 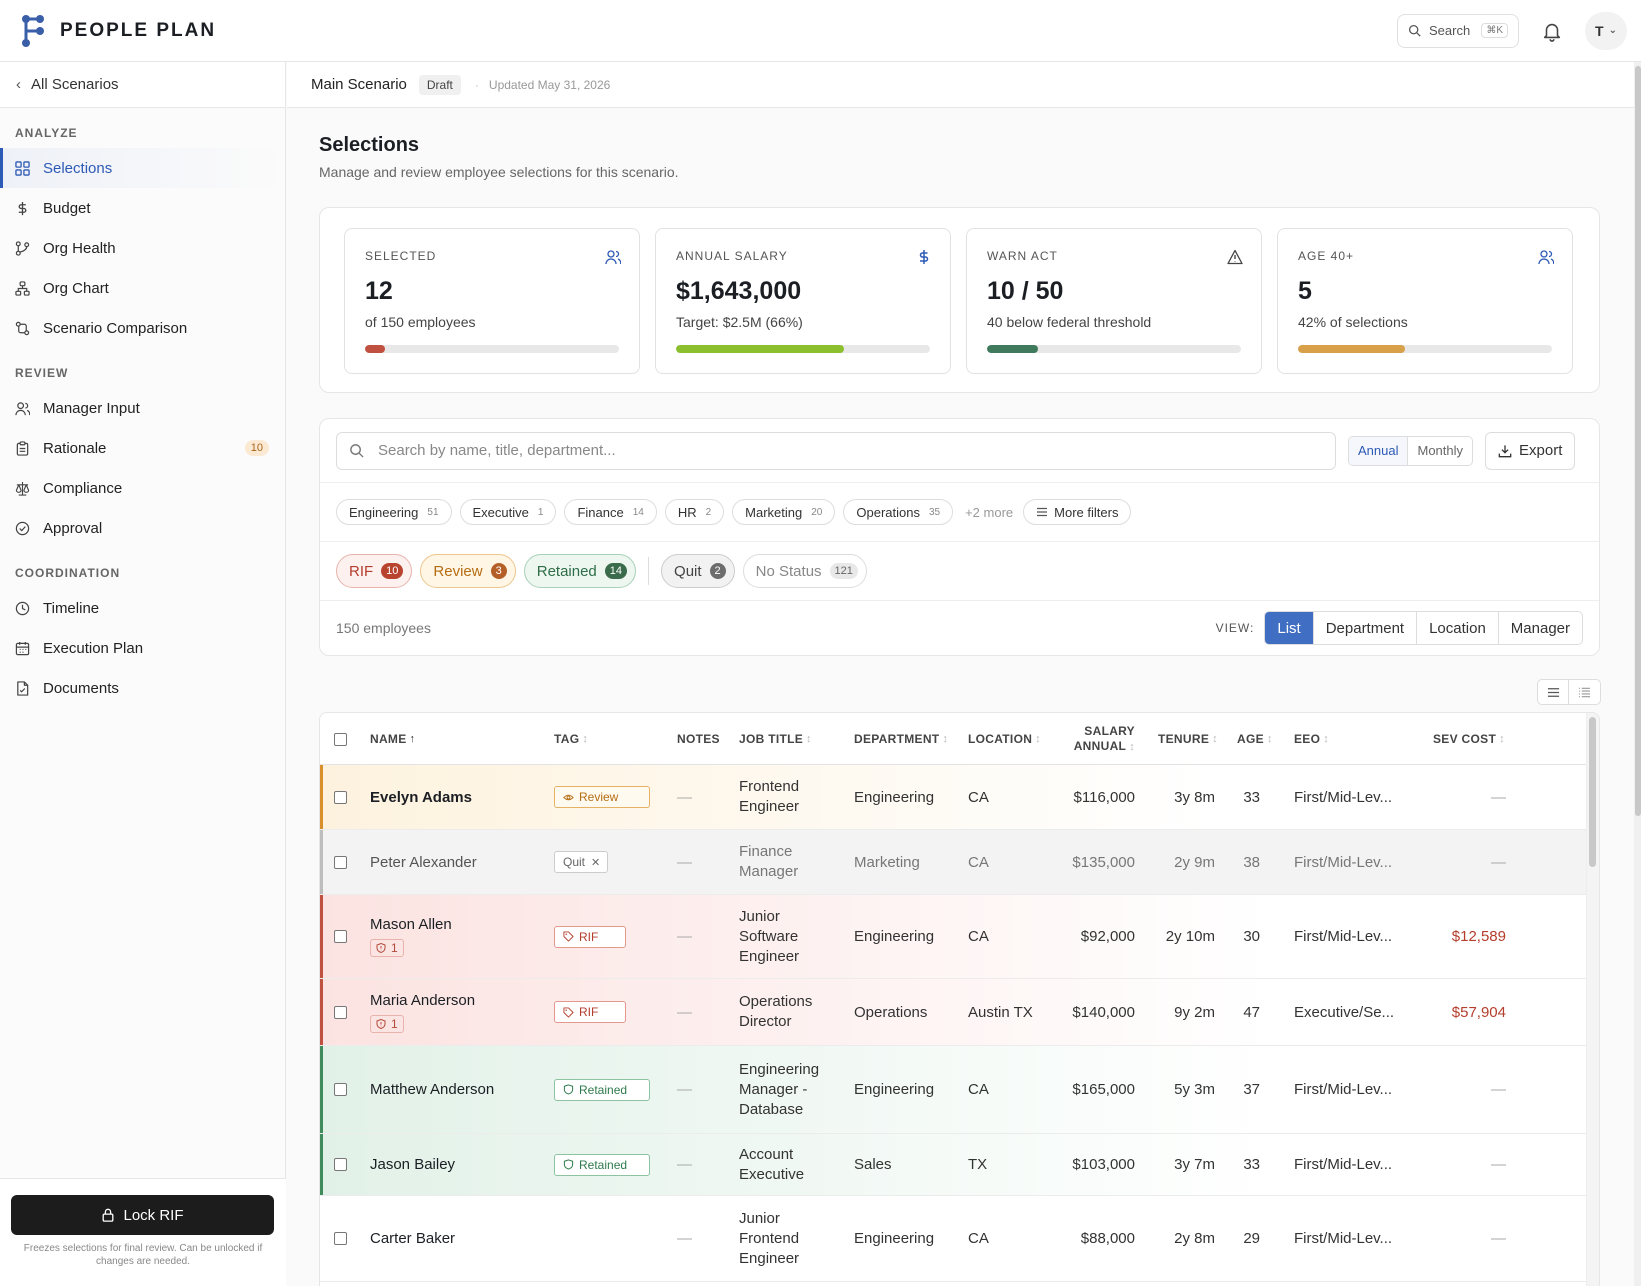 I want to click on select-all-checkbox, so click(x=340, y=739).